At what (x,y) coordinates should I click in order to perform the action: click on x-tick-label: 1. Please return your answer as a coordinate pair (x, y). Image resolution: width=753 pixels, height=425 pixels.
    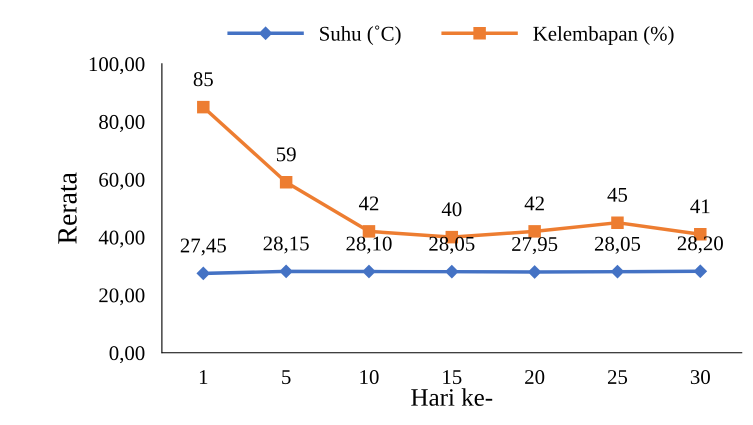
    Looking at the image, I should click on (204, 377).